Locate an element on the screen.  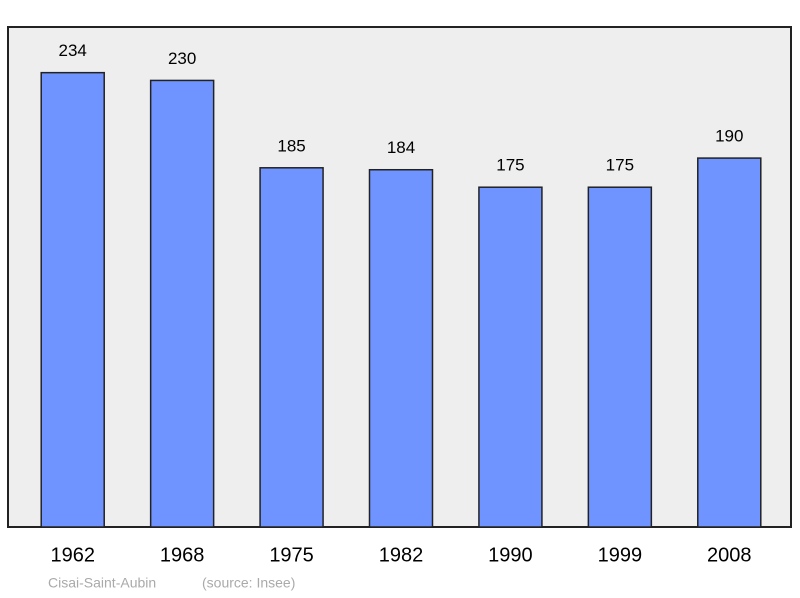
value-label: 234 is located at coordinates (73, 50).